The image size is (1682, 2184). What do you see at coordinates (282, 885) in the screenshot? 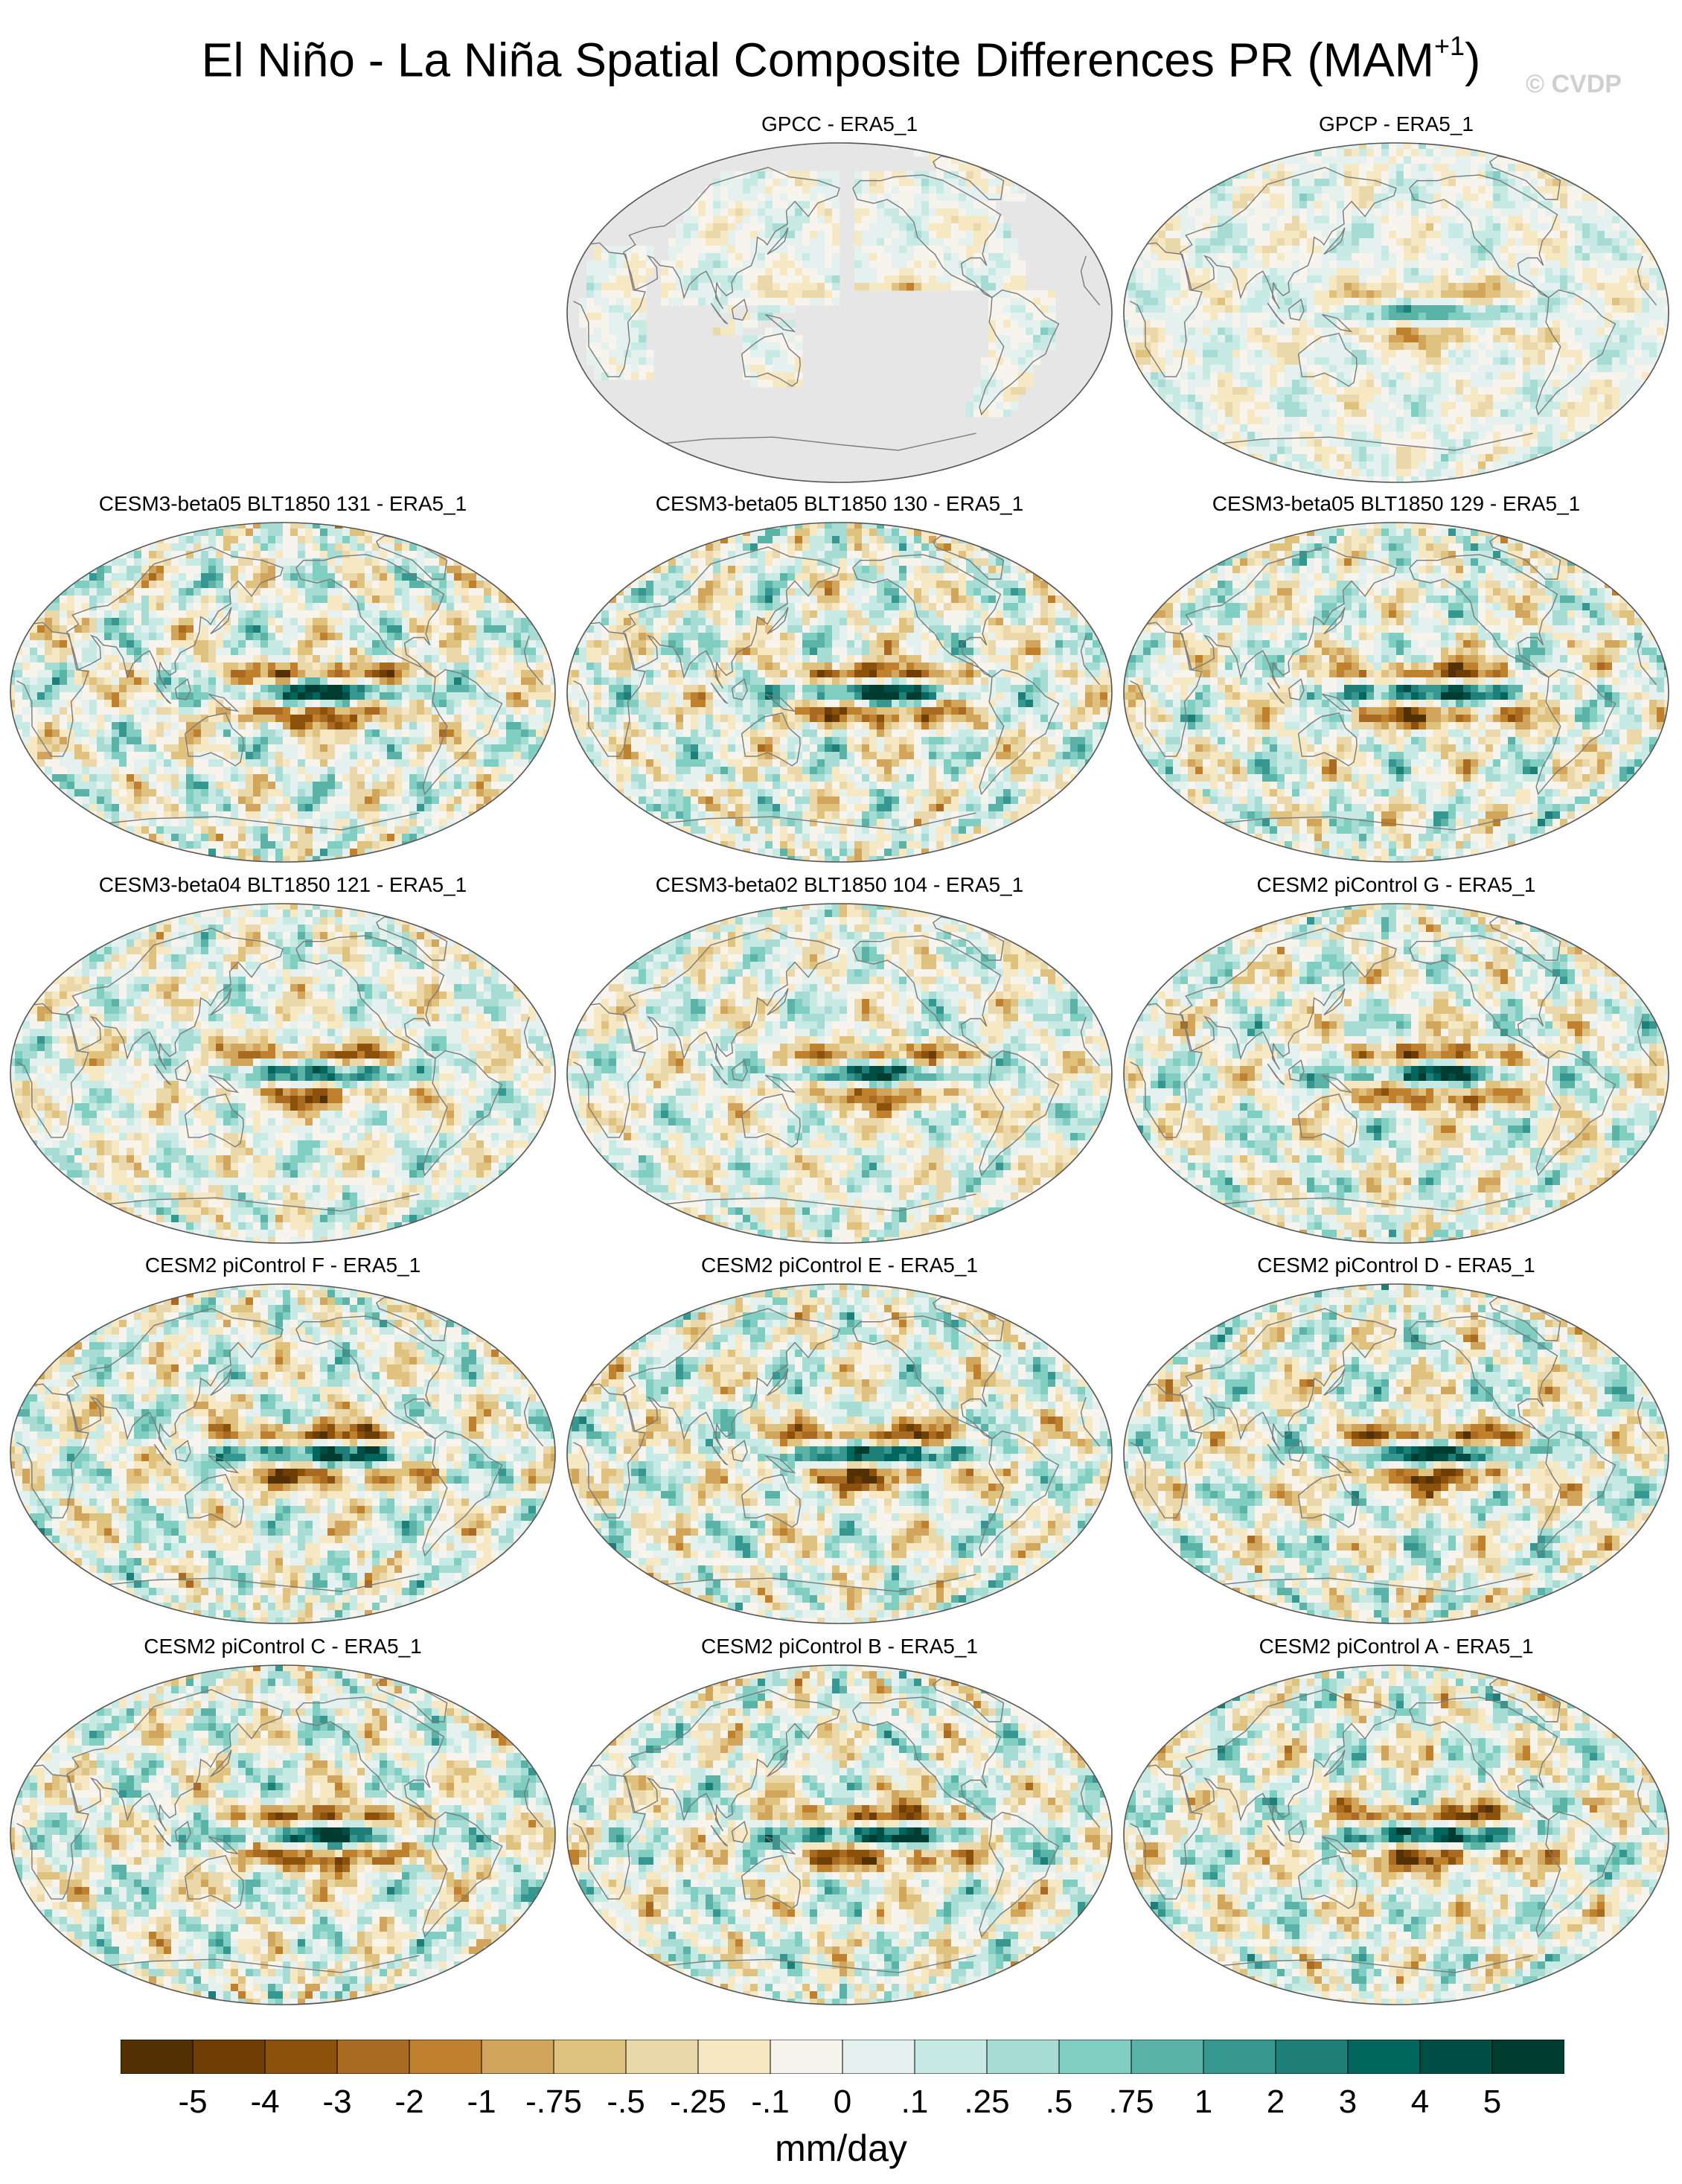
I see `panel-title: CESM3-beta04 BLT1850 121 - ERA5_1` at bounding box center [282, 885].